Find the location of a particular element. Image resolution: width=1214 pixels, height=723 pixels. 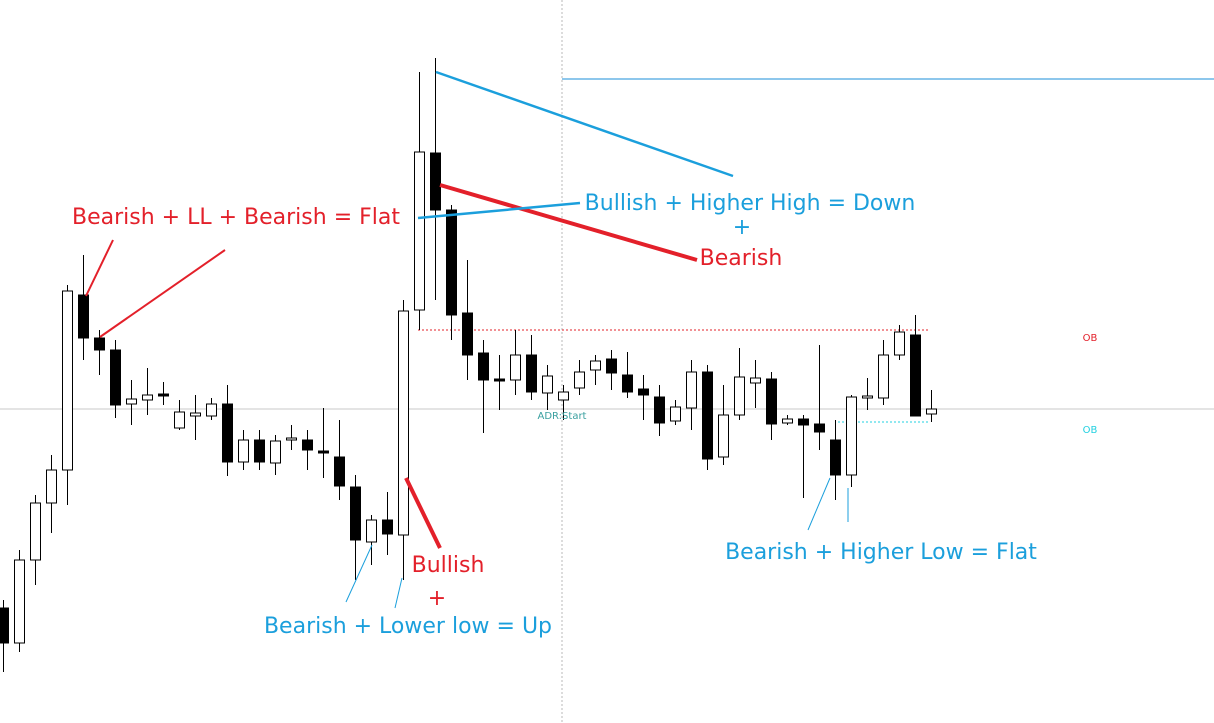

annotation: Bearish + LL + Bearish = Flat is located at coordinates (236, 217).